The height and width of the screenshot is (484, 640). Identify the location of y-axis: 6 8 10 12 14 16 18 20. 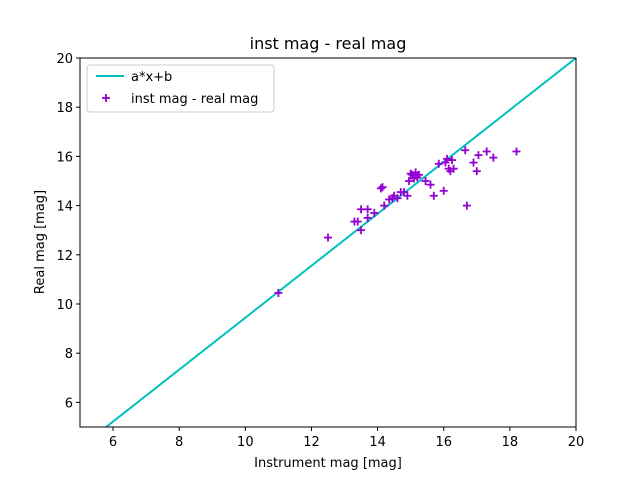
(68, 231).